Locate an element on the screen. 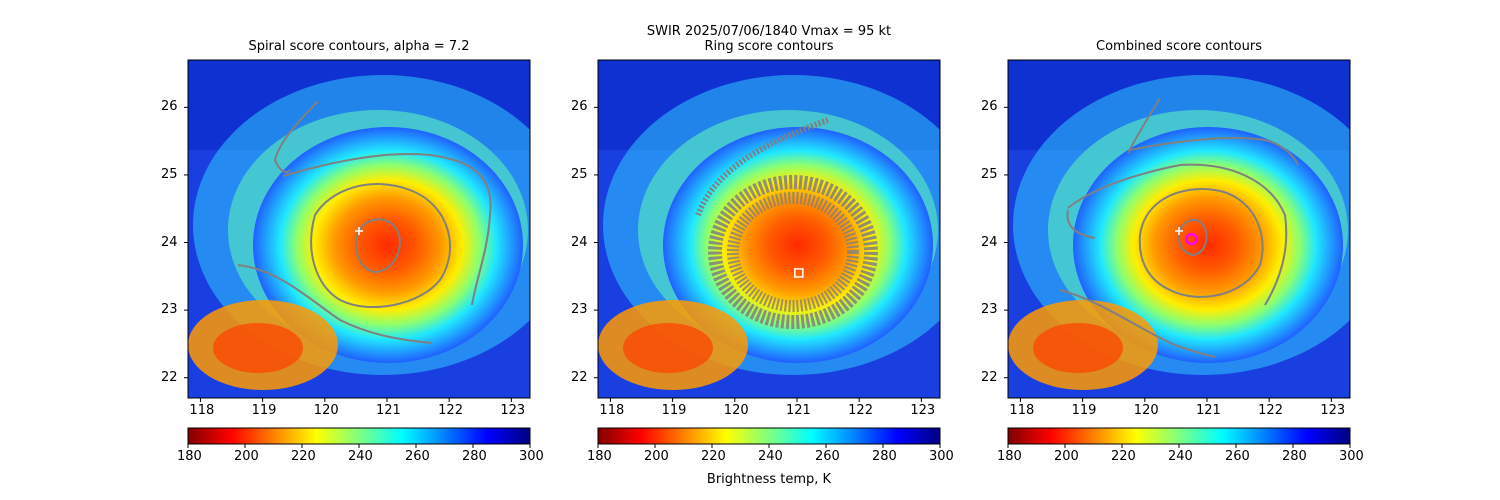  ring-center-marker is located at coordinates (799, 273).